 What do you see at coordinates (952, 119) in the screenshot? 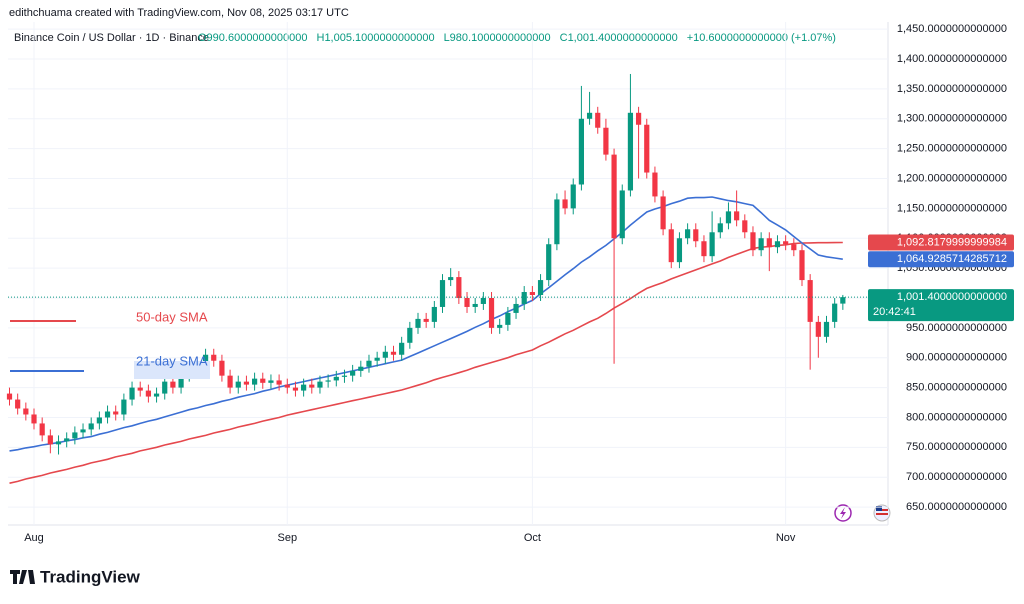
I see `y-tick-label: 1,300.0000000000000` at bounding box center [952, 119].